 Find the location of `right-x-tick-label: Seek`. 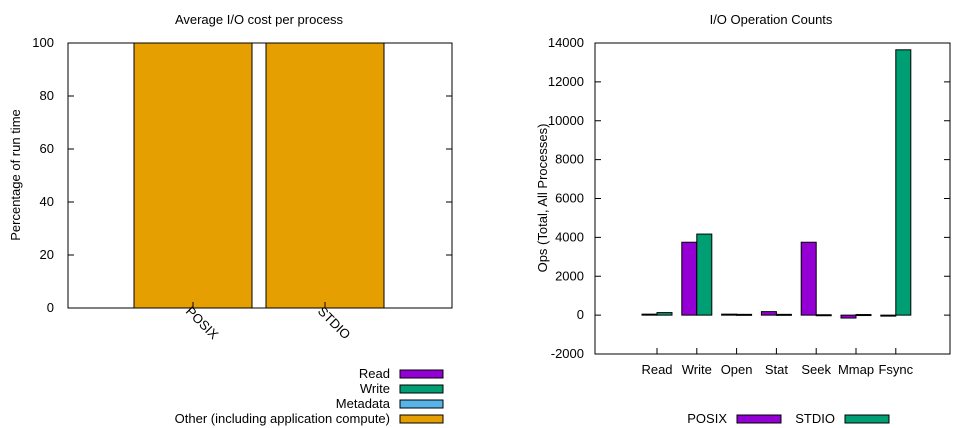

right-x-tick-label: Seek is located at coordinates (816, 369).